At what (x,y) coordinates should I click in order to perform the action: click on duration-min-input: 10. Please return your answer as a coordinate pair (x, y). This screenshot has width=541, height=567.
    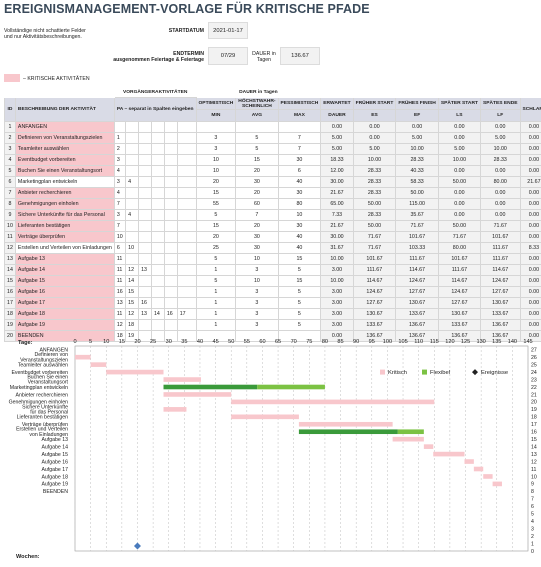
    Looking at the image, I should click on (216, 171).